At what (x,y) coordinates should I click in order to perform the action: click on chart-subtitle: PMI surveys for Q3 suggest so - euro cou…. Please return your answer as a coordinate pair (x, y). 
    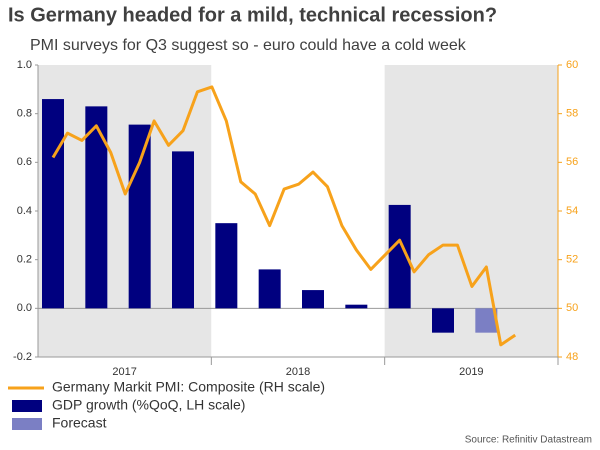
    Looking at the image, I should click on (248, 45).